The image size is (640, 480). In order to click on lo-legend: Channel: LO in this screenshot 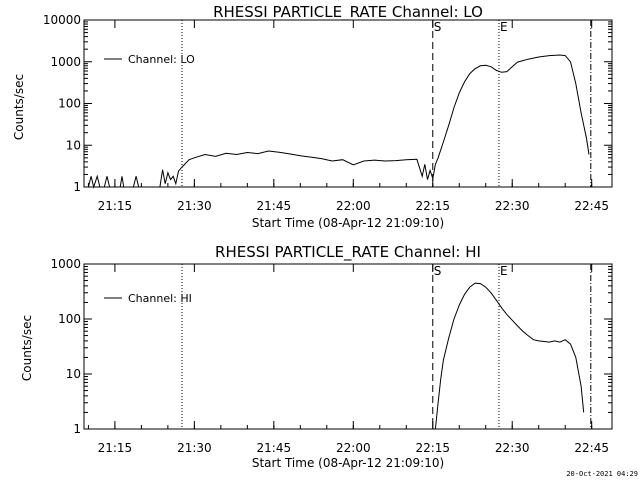, I will do `click(149, 59)`.